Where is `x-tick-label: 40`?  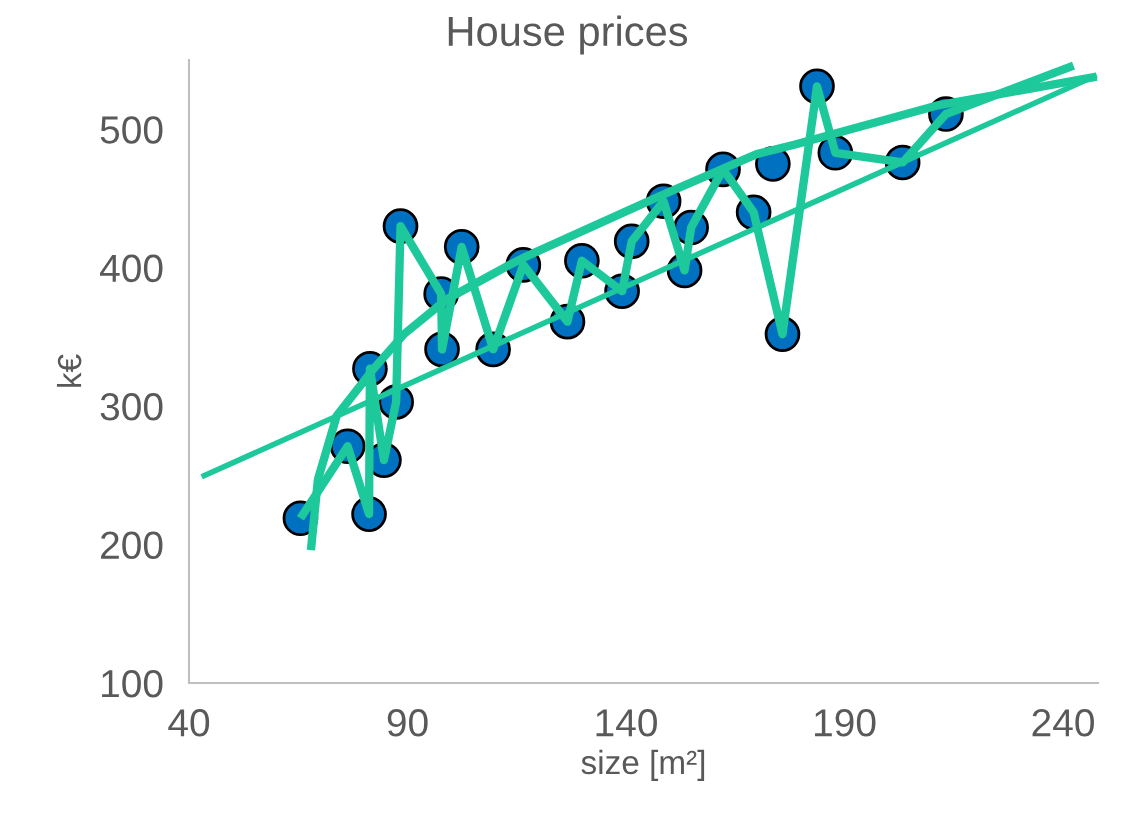 x-tick-label: 40 is located at coordinates (189, 723).